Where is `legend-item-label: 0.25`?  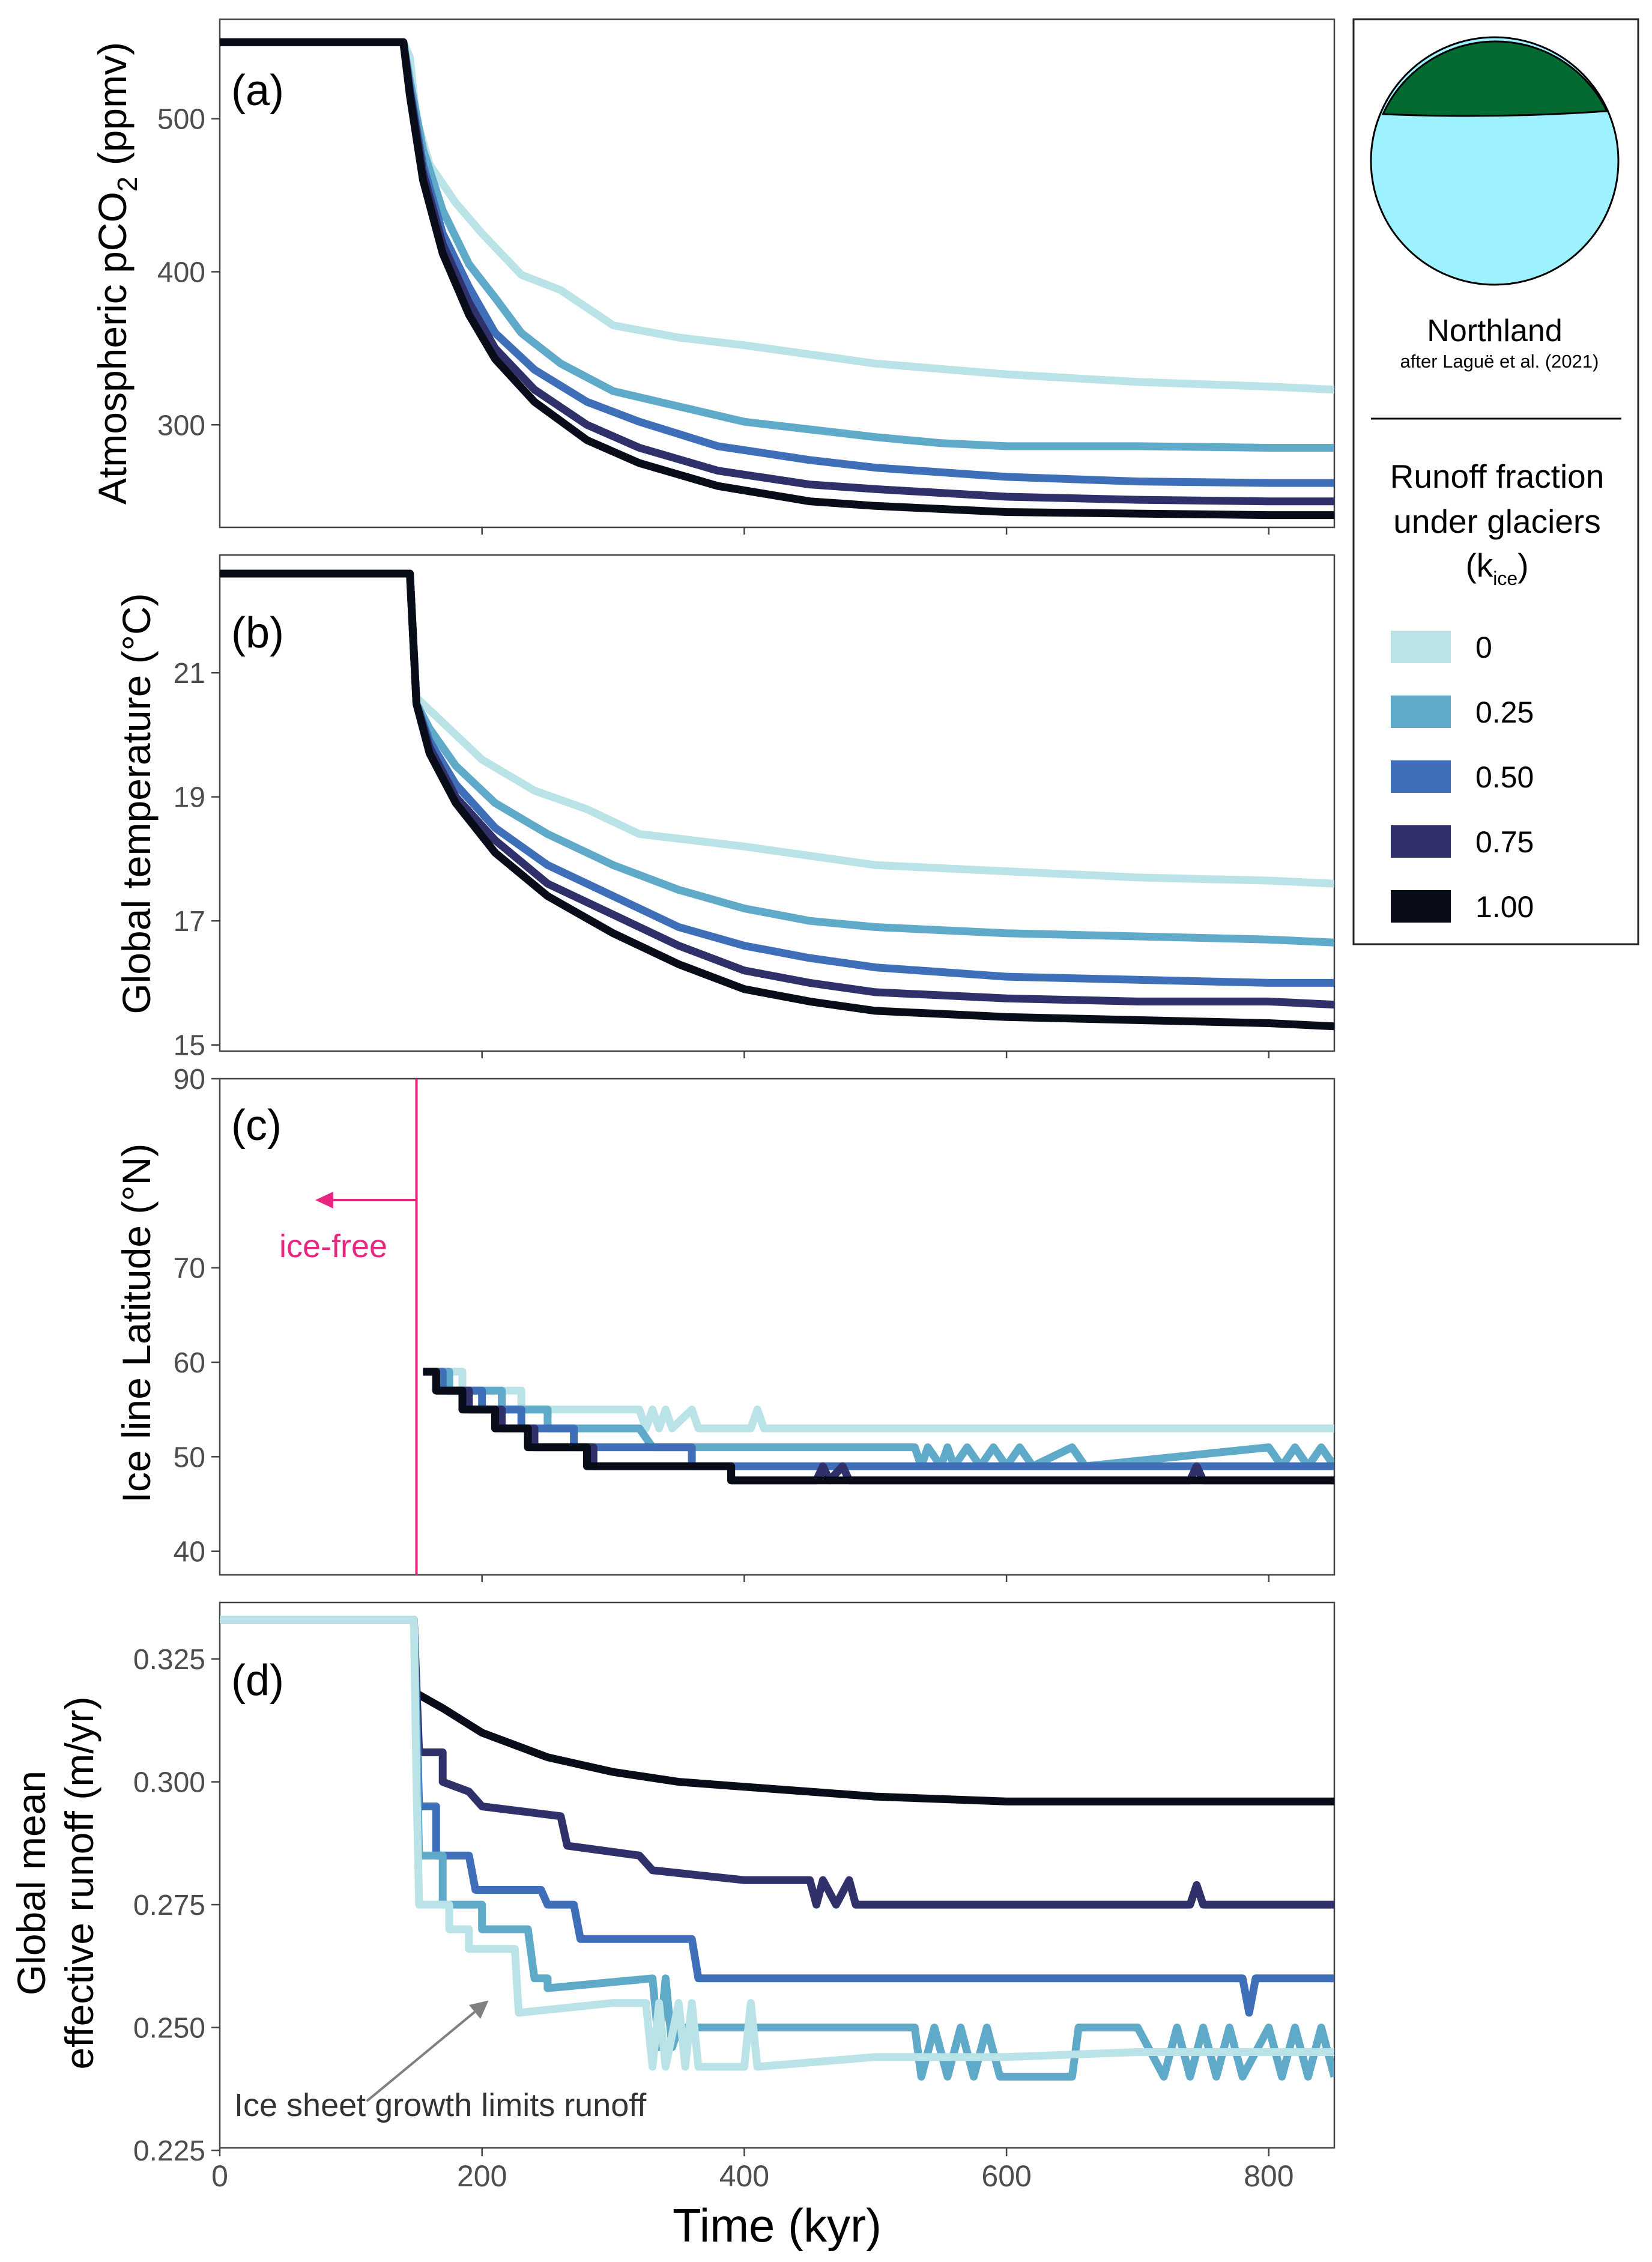
legend-item-label: 0.25 is located at coordinates (1504, 712).